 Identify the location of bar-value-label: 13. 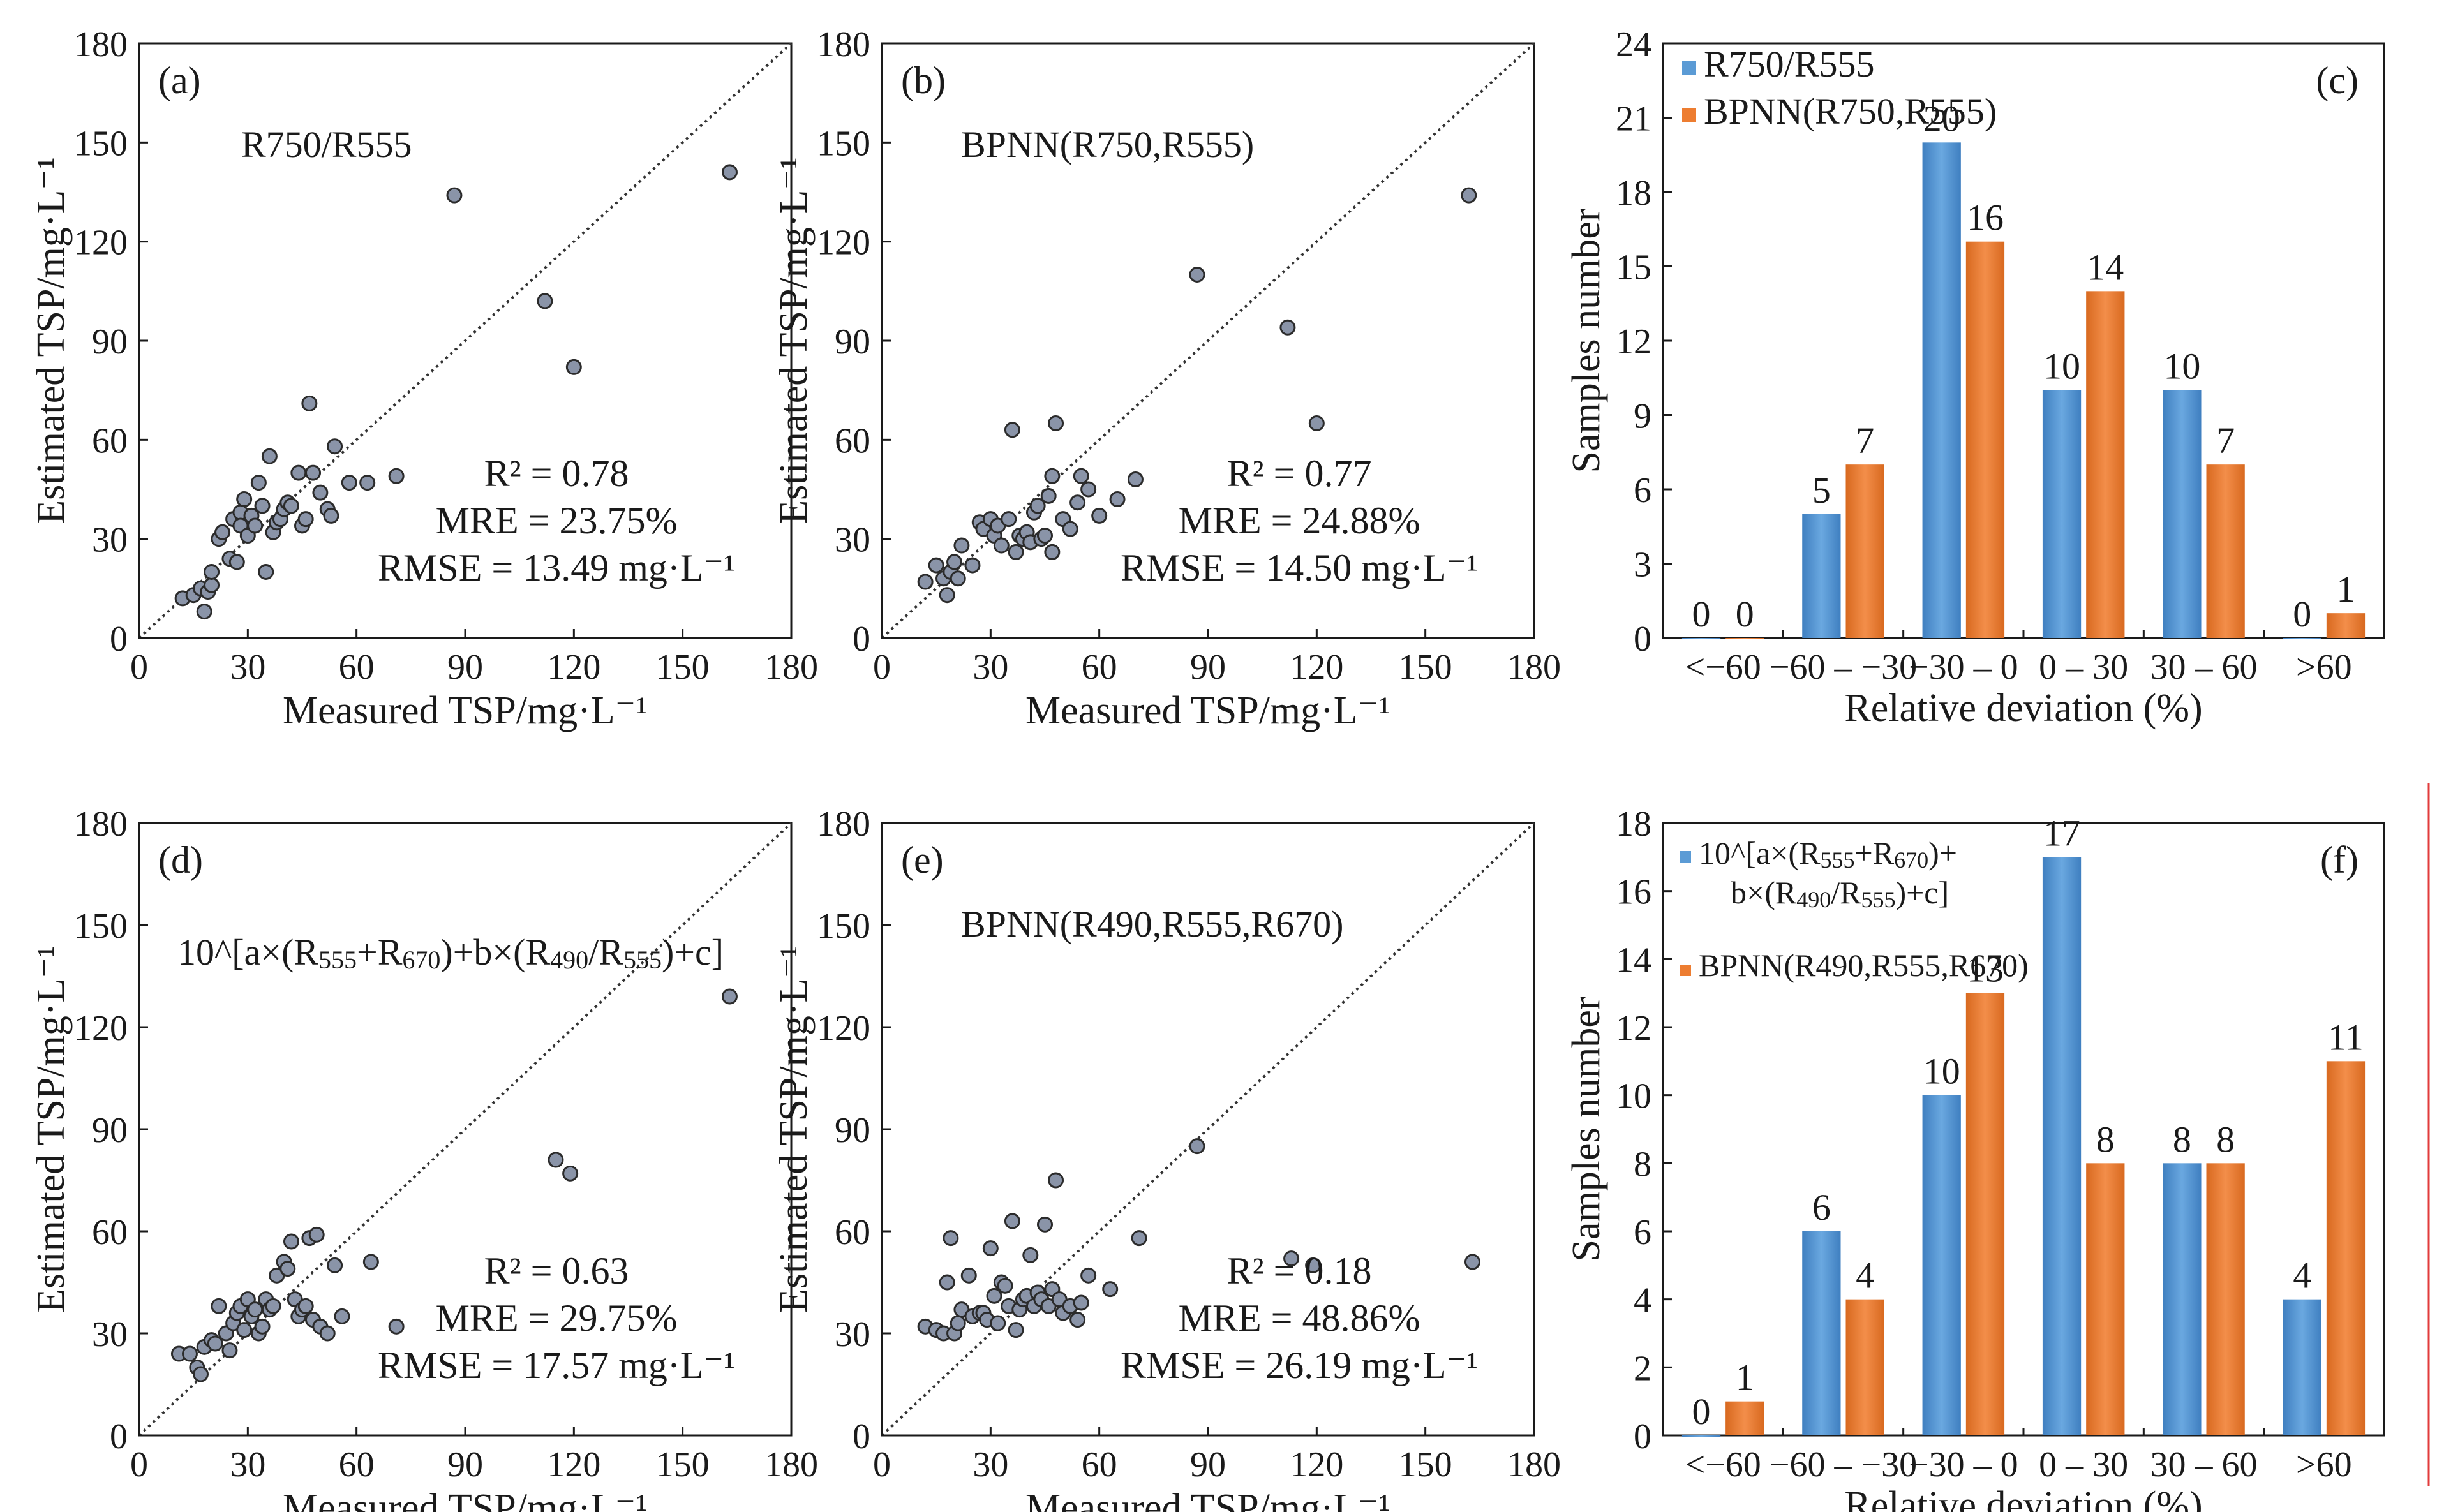
(1985, 969).